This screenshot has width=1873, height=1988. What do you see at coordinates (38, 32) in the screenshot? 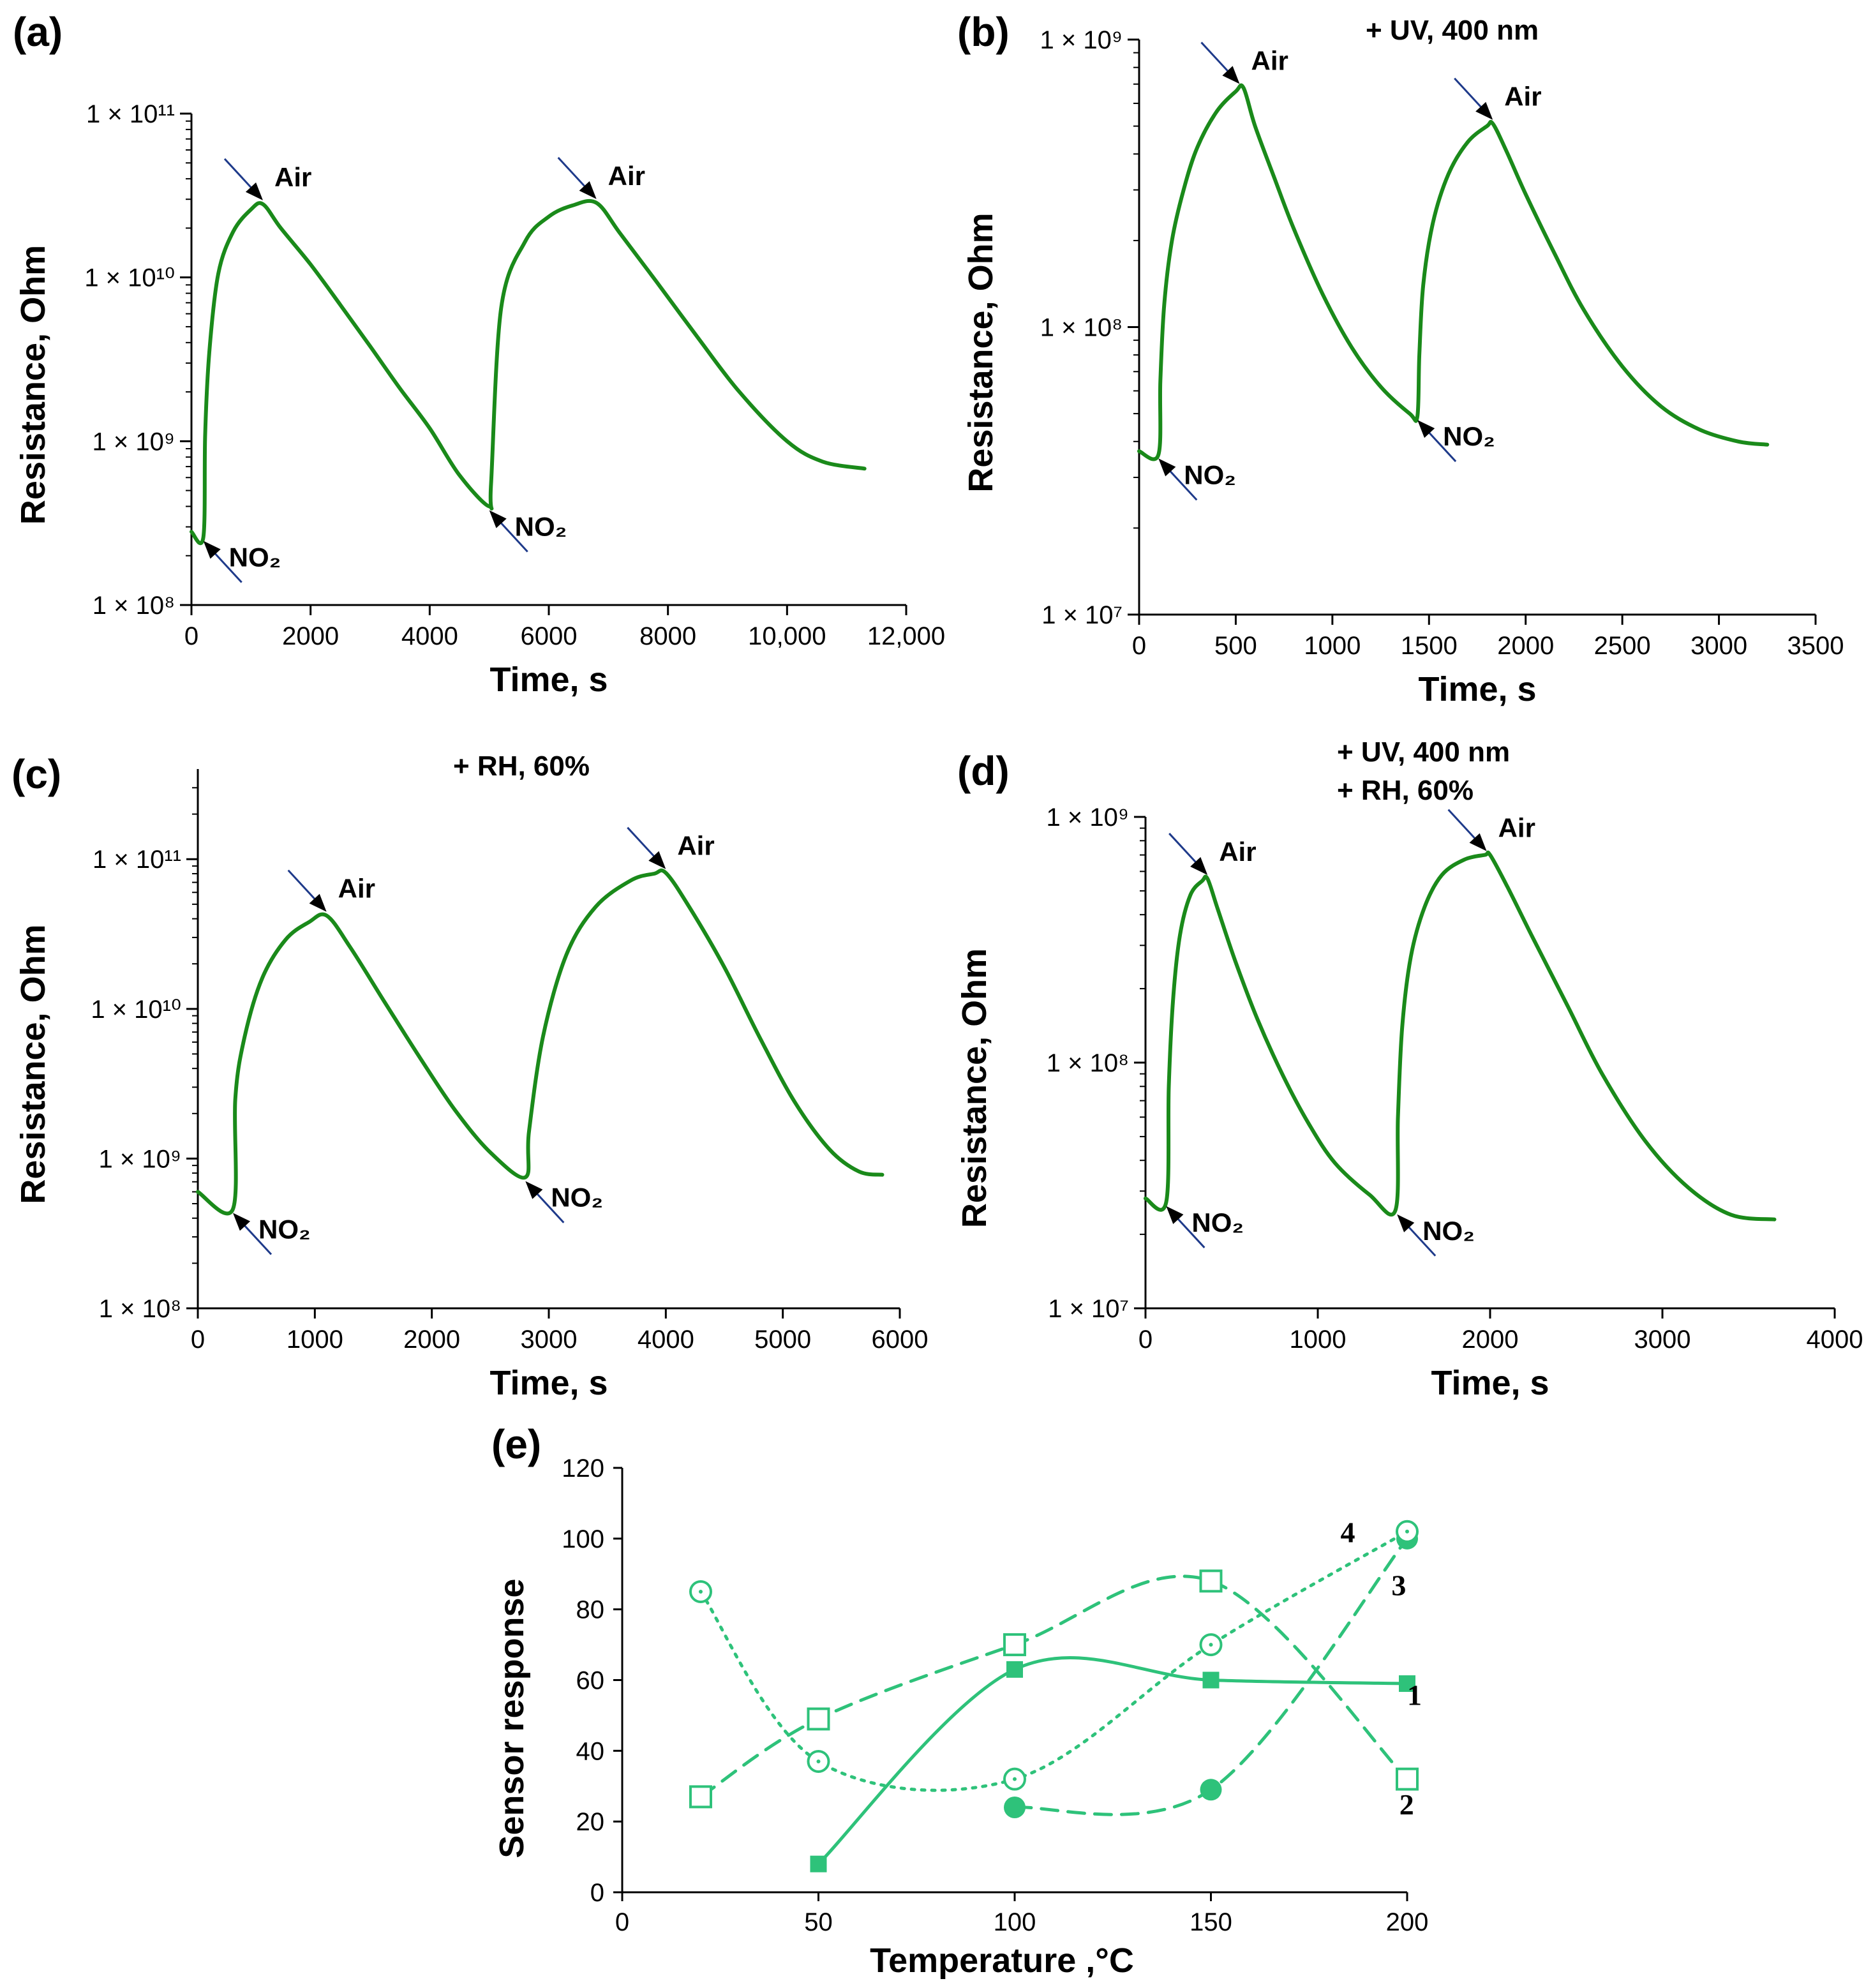
I see `panel-label: (a)` at bounding box center [38, 32].